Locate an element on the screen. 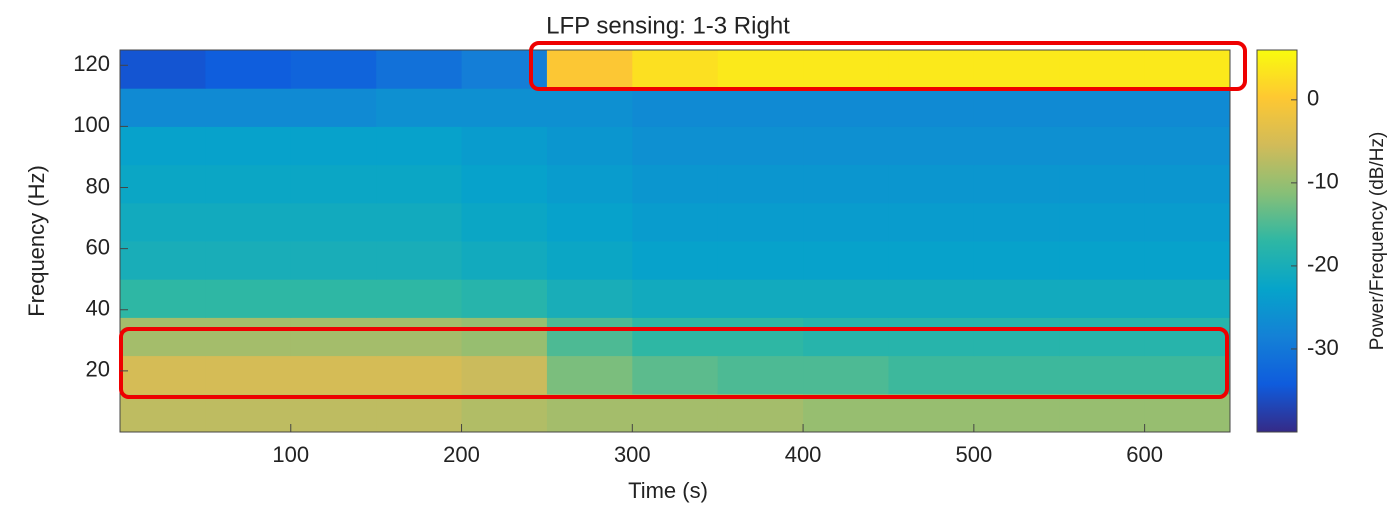  y-tick-label: 100 is located at coordinates (91, 124).